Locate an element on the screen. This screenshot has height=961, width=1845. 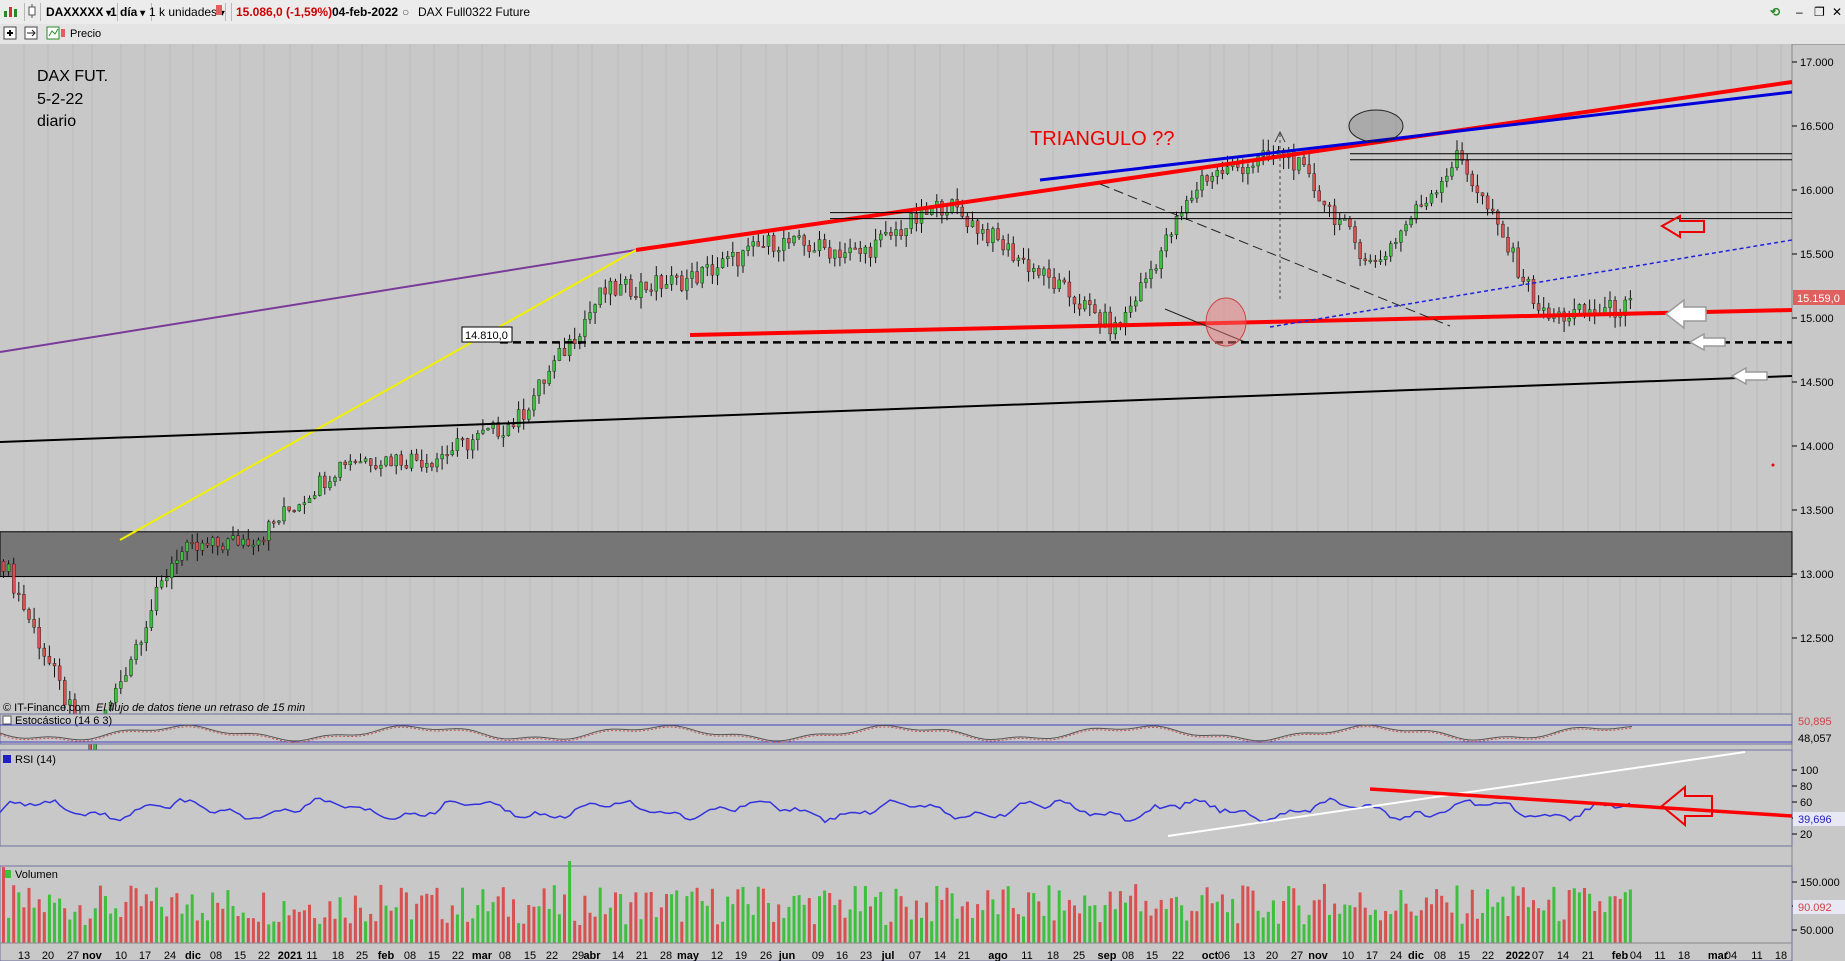
close-icon: ✕ is located at coordinates (1837, 12).